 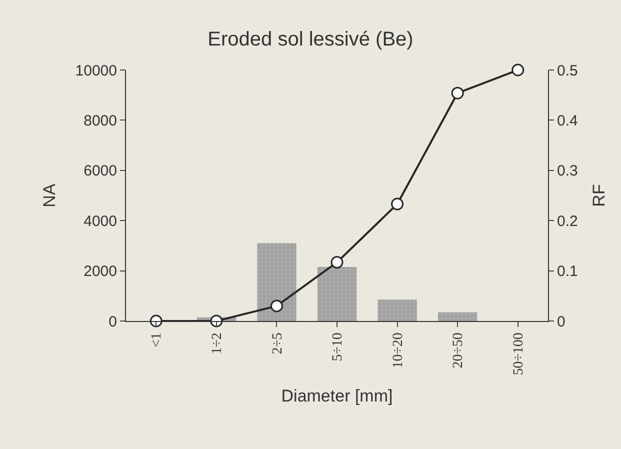 I want to click on y2-tick-label: 0.2, so click(x=567, y=221).